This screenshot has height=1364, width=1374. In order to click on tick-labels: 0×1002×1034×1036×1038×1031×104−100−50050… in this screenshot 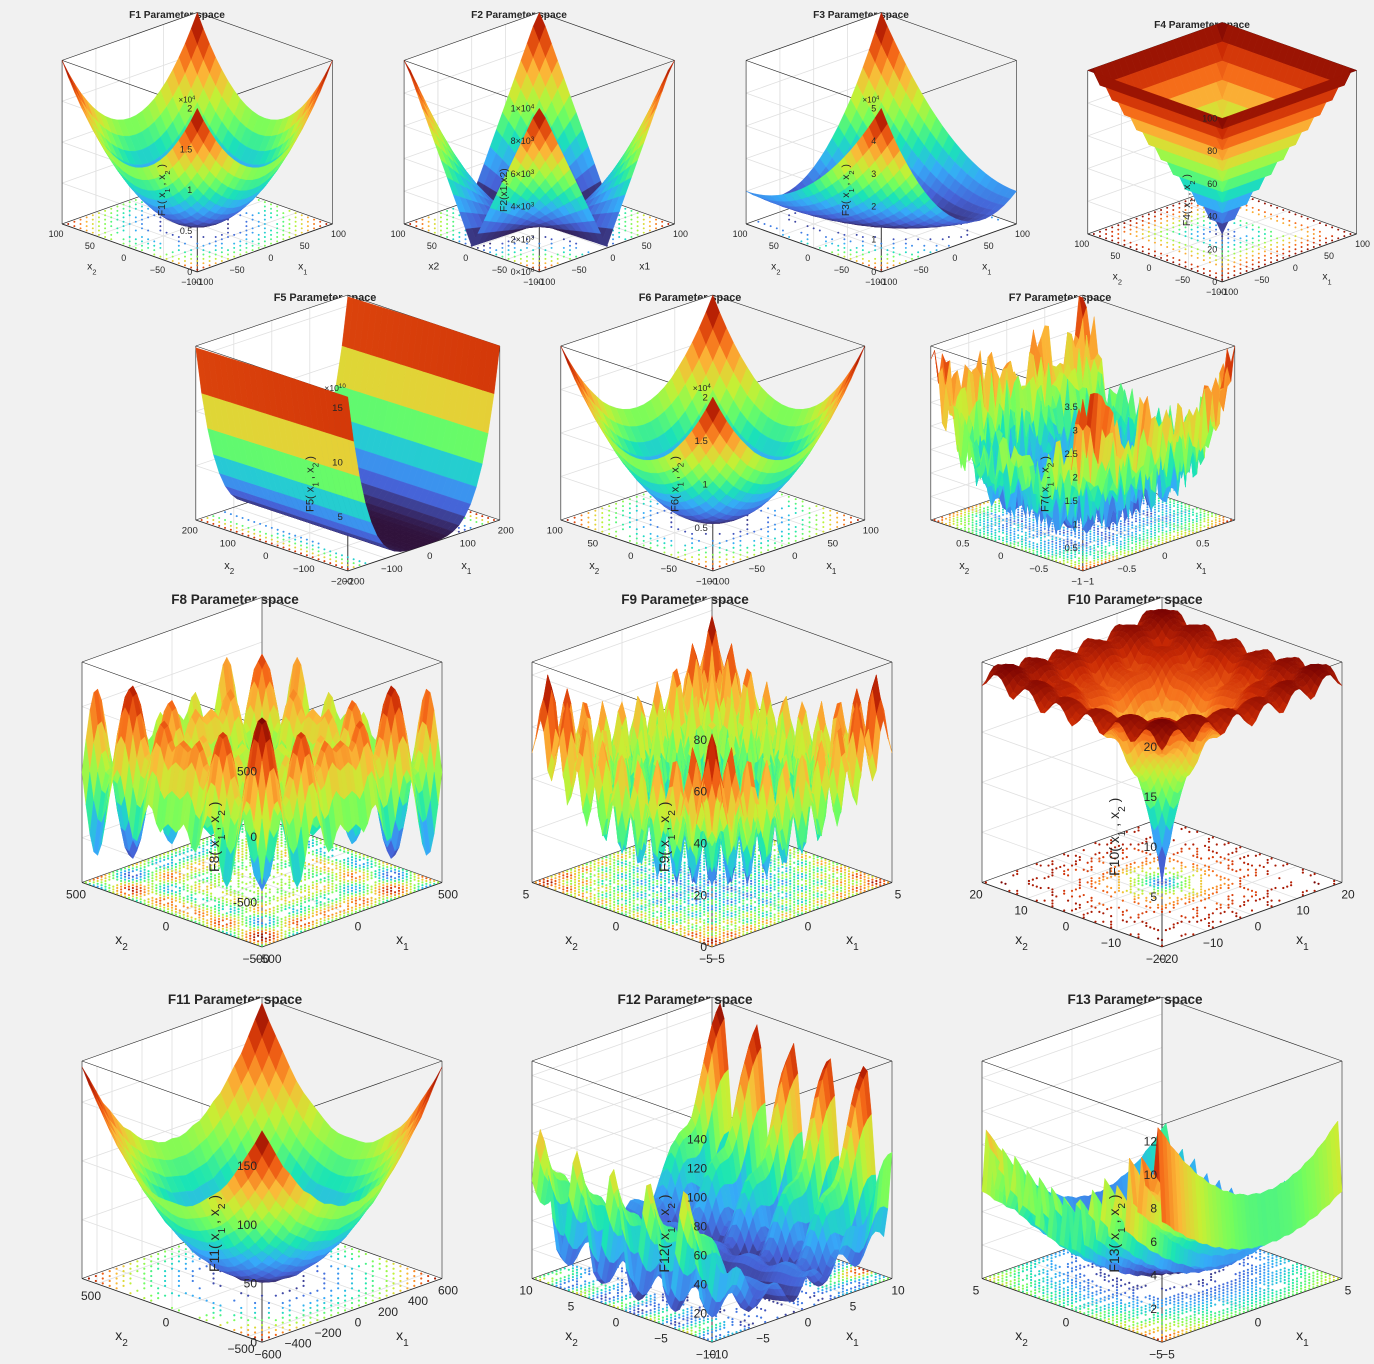, I will do `click(539, 195)`.